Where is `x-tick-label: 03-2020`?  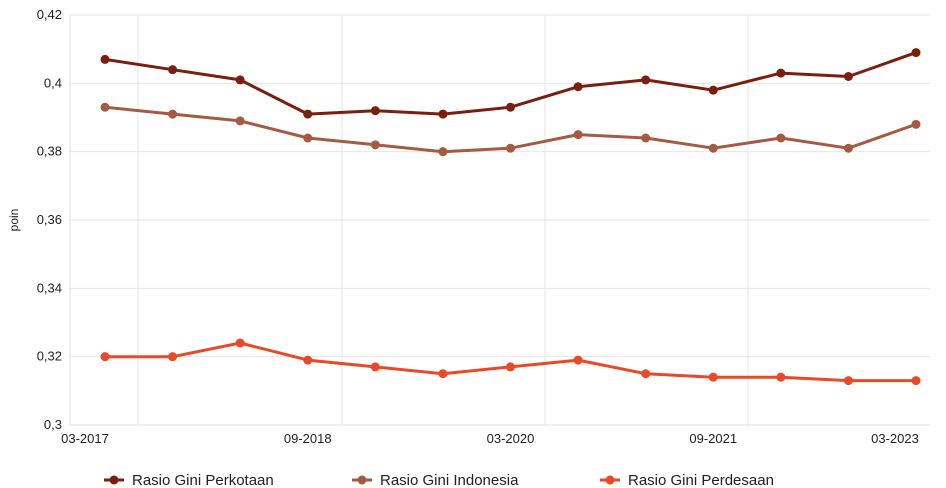 x-tick-label: 03-2020 is located at coordinates (511, 438).